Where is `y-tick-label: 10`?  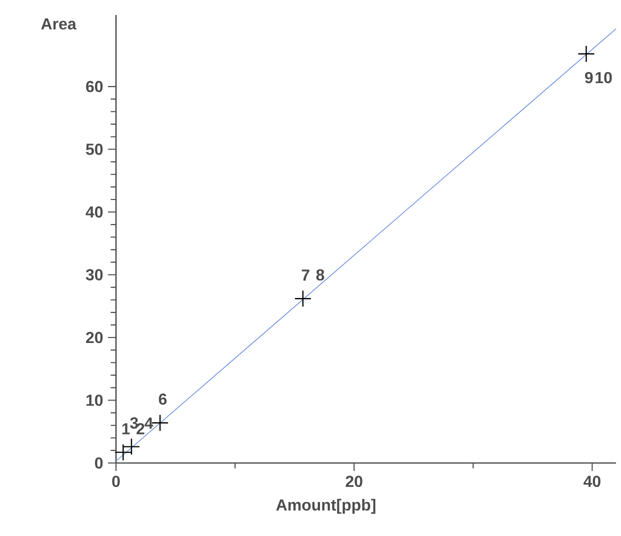 y-tick-label: 10 is located at coordinates (94, 400).